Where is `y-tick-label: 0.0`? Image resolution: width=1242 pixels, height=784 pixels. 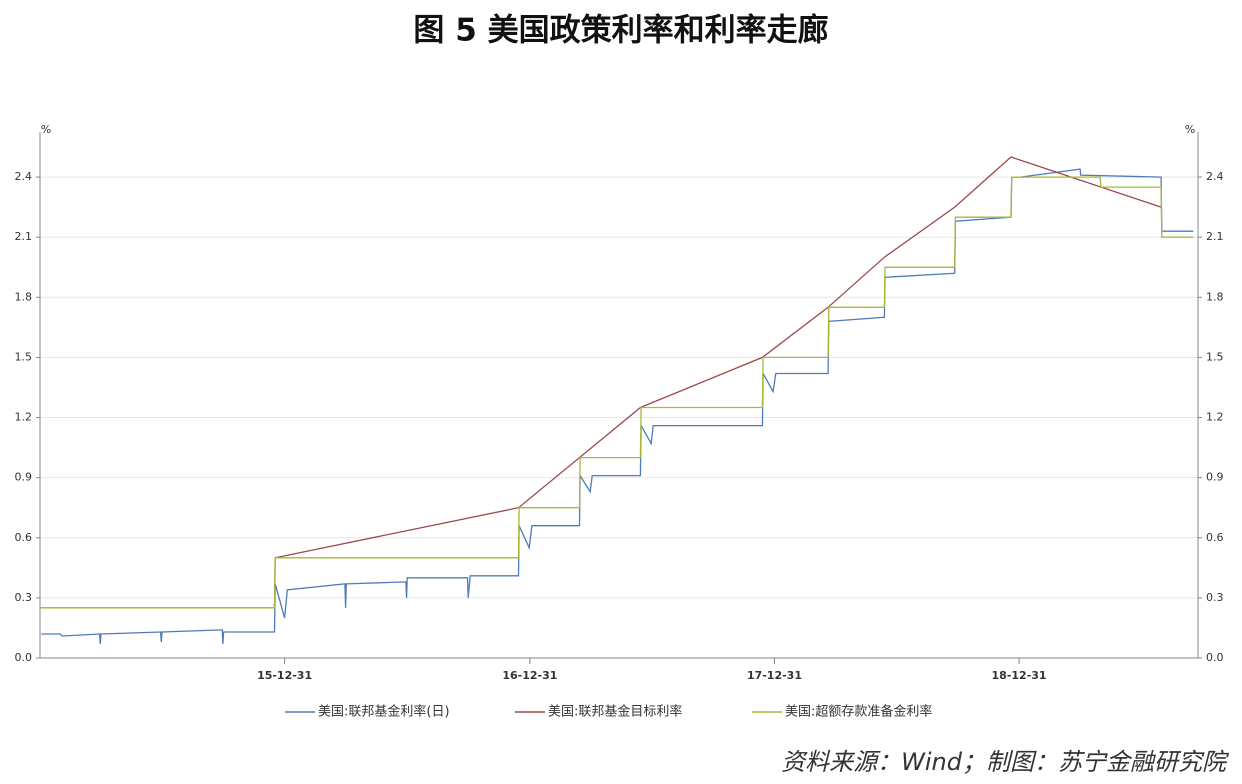
y-tick-label: 0.0 is located at coordinates (24, 657).